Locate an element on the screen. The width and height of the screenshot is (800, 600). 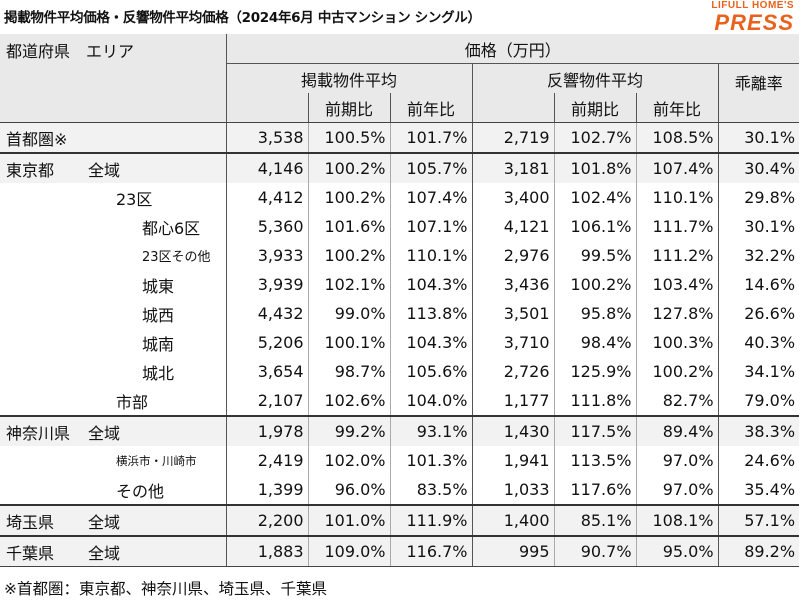
response-price: 1,177 is located at coordinates (513, 401).